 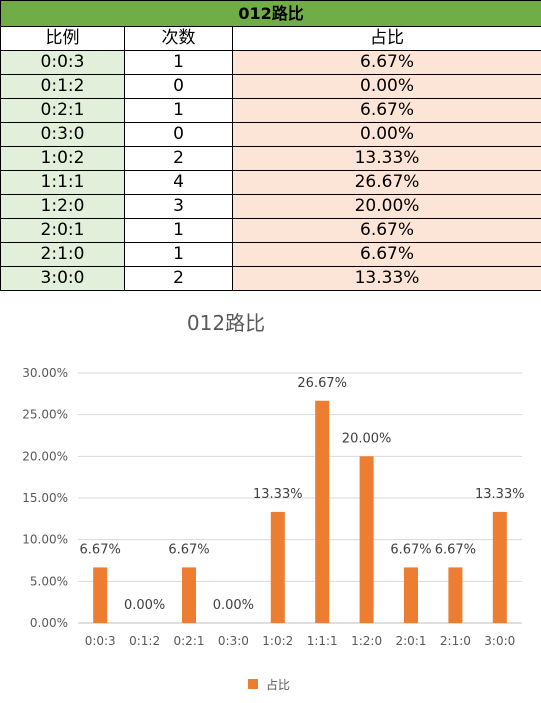 What do you see at coordinates (411, 641) in the screenshot?
I see `x-tick-label: 2:0:1` at bounding box center [411, 641].